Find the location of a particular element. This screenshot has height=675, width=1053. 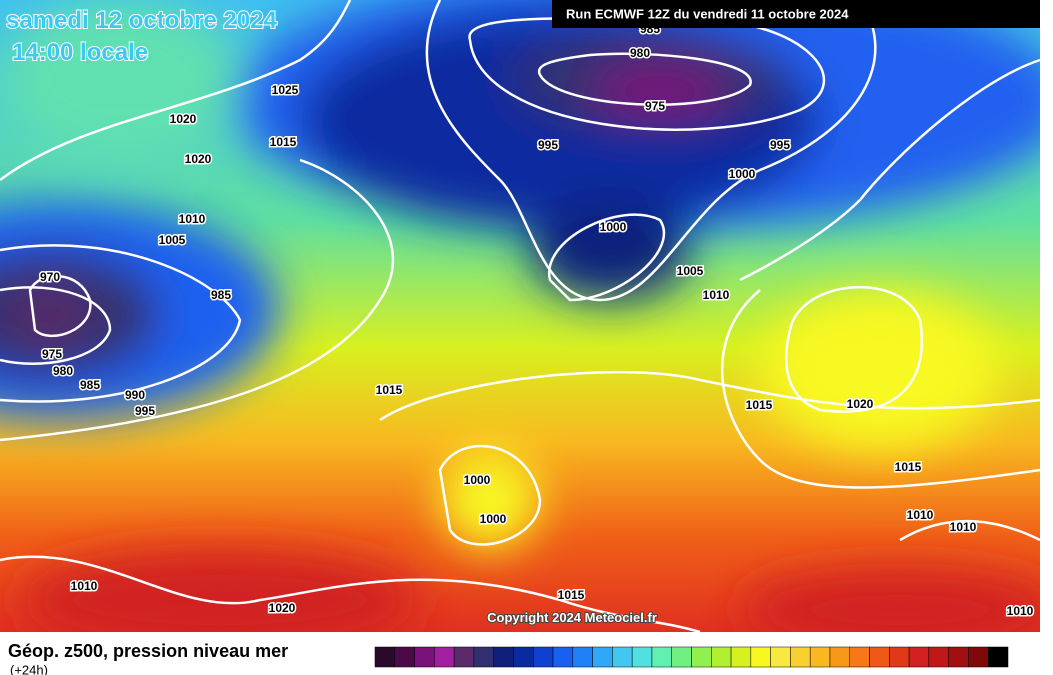

colorbar is located at coordinates (691, 657).